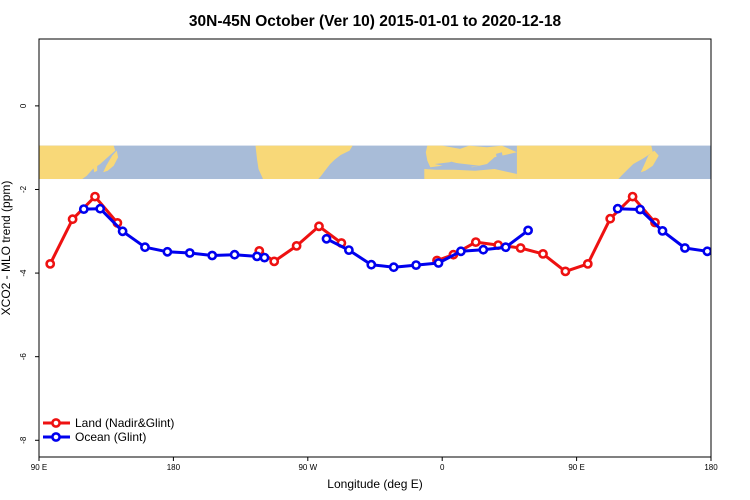 This screenshot has height=500, width=750. What do you see at coordinates (23, 357) in the screenshot?
I see `y-tick-label: -6` at bounding box center [23, 357].